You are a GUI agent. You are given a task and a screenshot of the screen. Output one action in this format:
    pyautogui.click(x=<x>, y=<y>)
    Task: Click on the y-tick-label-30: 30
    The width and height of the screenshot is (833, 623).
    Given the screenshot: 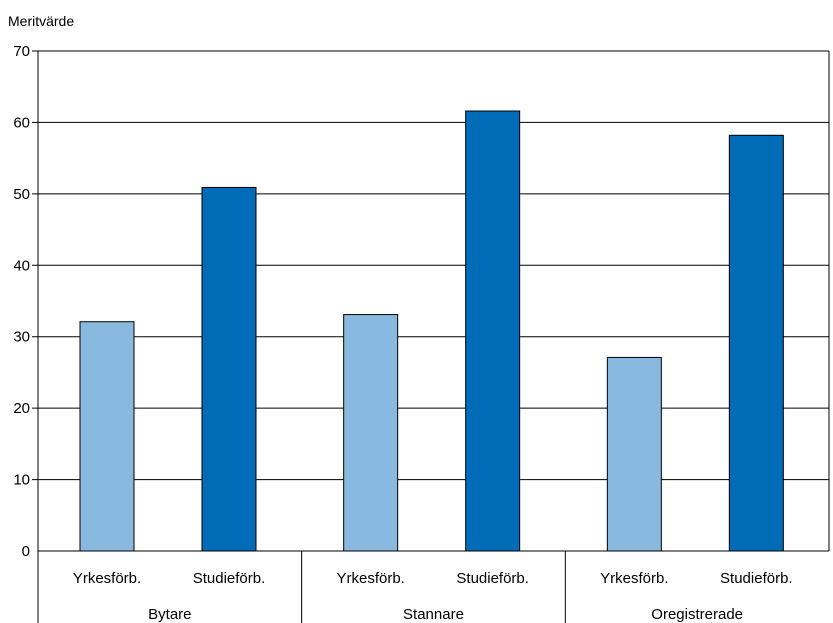 What is the action you would take?
    pyautogui.click(x=21, y=337)
    